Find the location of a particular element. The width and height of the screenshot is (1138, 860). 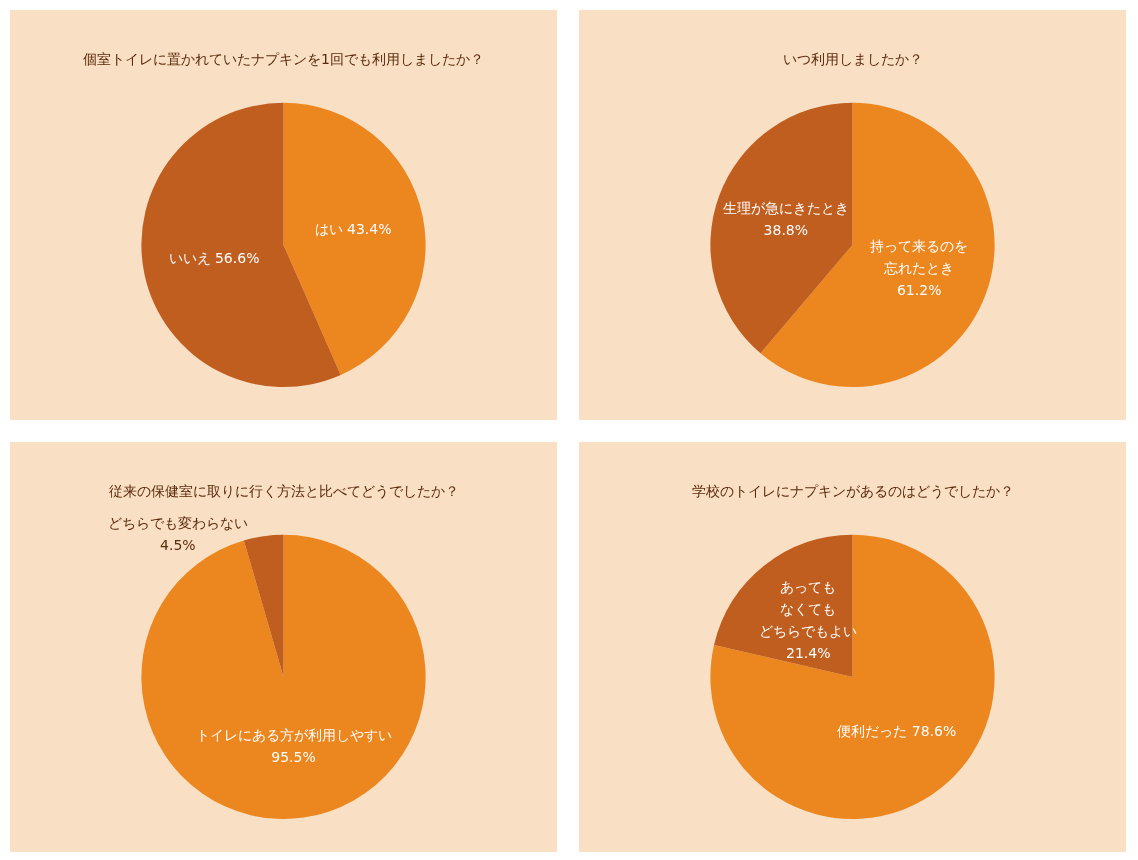

slice-label: トイレにある方が利用しやすい is located at coordinates (293, 734).